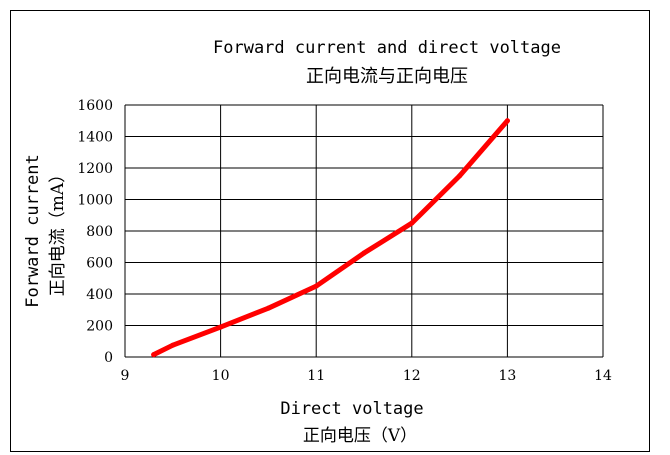 The image size is (670, 455). What do you see at coordinates (95, 106) in the screenshot?
I see `y-tick-label: 1600` at bounding box center [95, 106].